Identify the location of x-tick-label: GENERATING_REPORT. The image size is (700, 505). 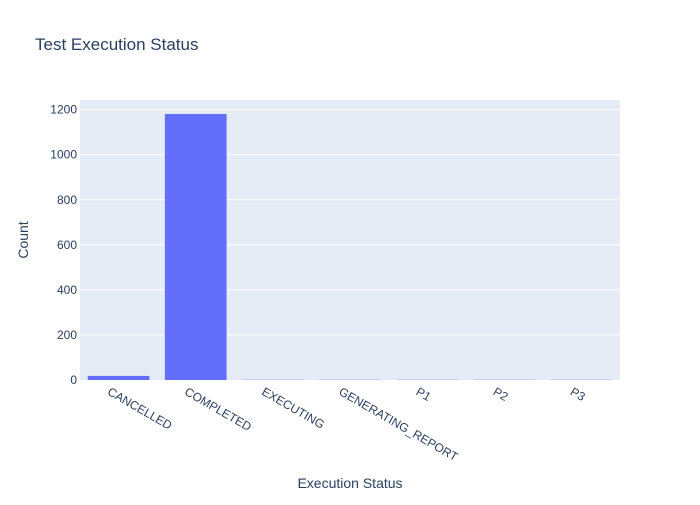
(399, 424).